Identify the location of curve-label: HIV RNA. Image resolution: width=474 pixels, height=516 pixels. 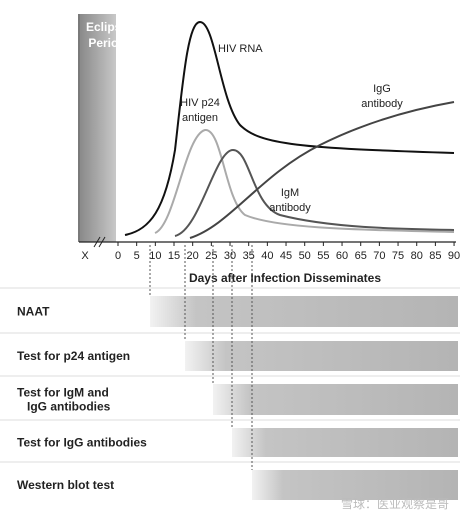
(240, 49).